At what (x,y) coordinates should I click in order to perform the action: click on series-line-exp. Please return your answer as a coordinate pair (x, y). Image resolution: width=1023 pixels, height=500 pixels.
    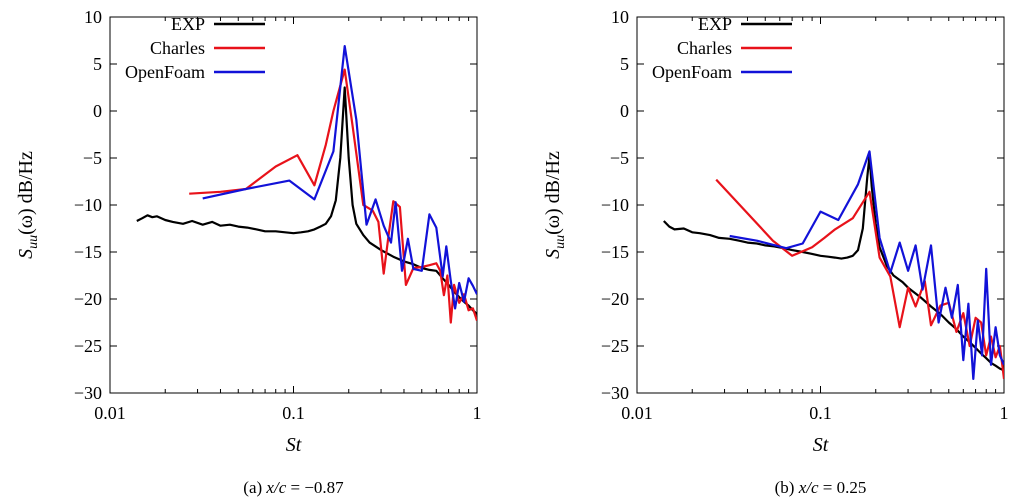
    Looking at the image, I should click on (833, 263).